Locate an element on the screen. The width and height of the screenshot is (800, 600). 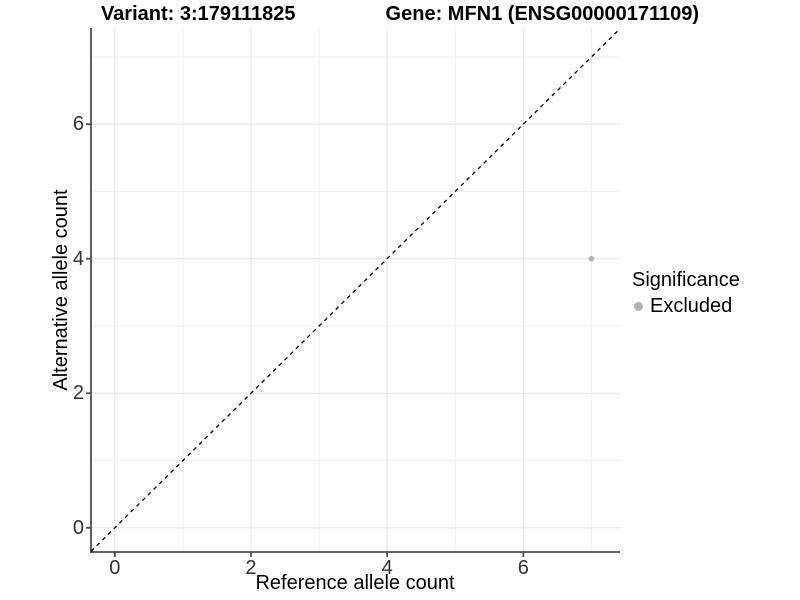
x-axis-title: Reference allele count is located at coordinates (355, 583).